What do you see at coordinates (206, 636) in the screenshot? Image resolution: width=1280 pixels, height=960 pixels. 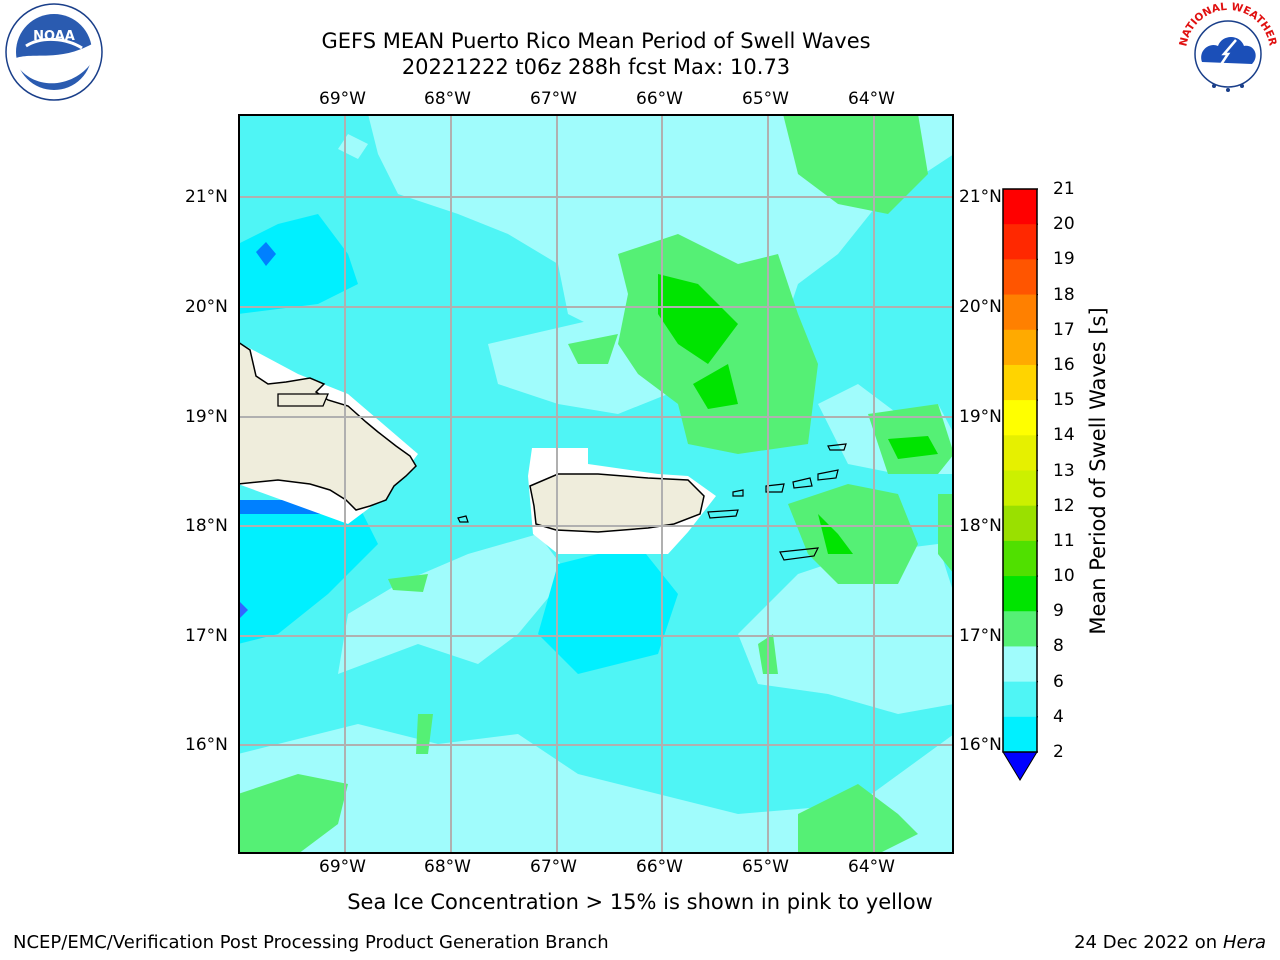 I see `lat-tick-left: 17°N` at bounding box center [206, 636].